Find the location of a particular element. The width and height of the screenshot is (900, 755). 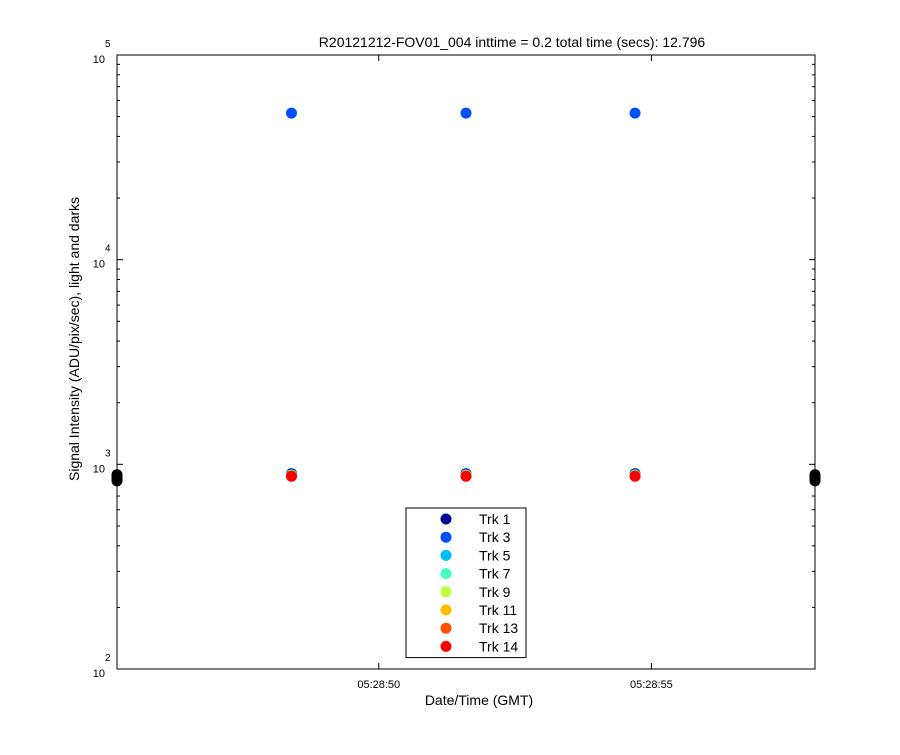

legend-label: Trk 11 is located at coordinates (498, 610).